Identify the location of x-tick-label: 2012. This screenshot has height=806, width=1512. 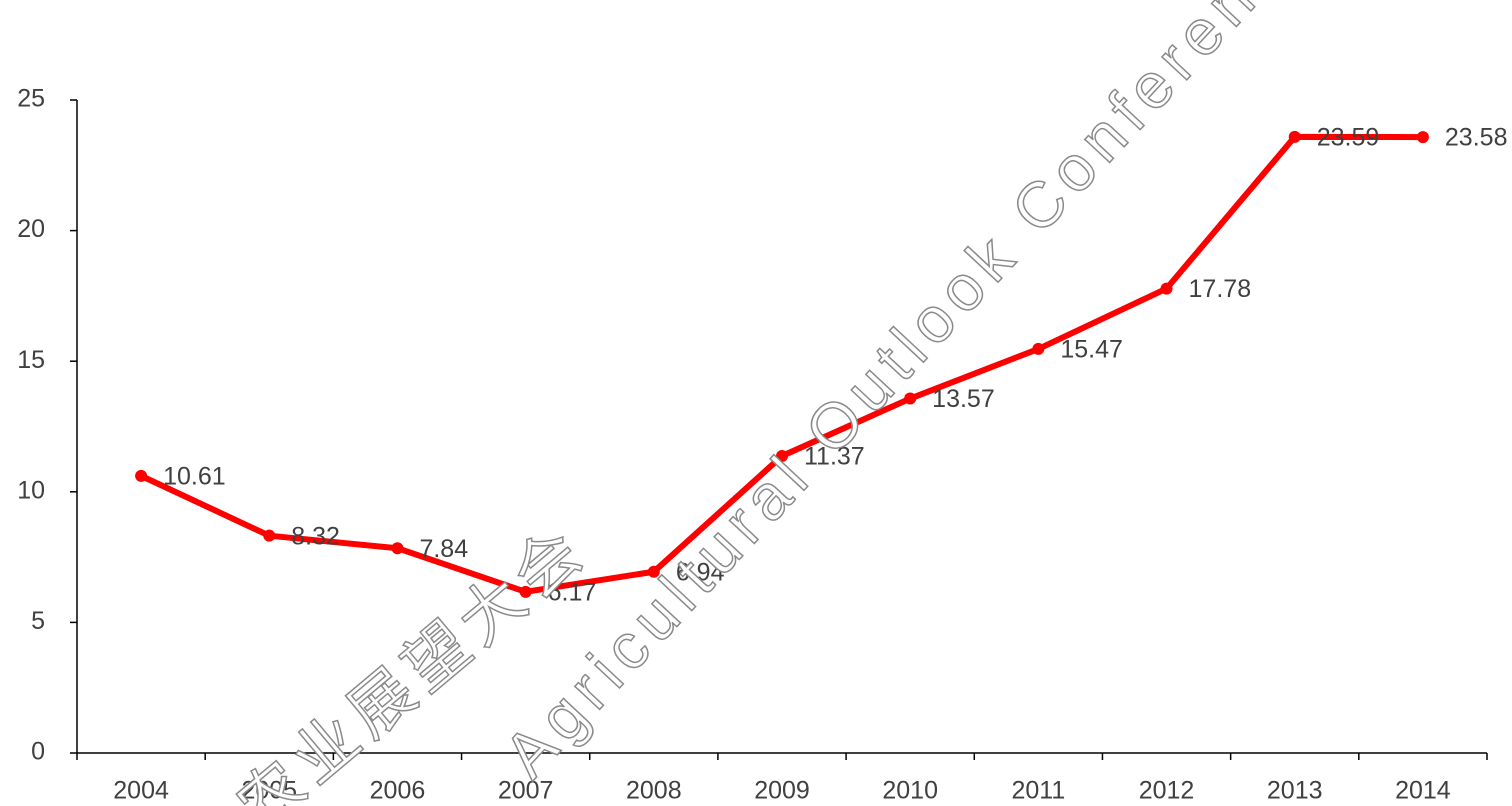
(1167, 791).